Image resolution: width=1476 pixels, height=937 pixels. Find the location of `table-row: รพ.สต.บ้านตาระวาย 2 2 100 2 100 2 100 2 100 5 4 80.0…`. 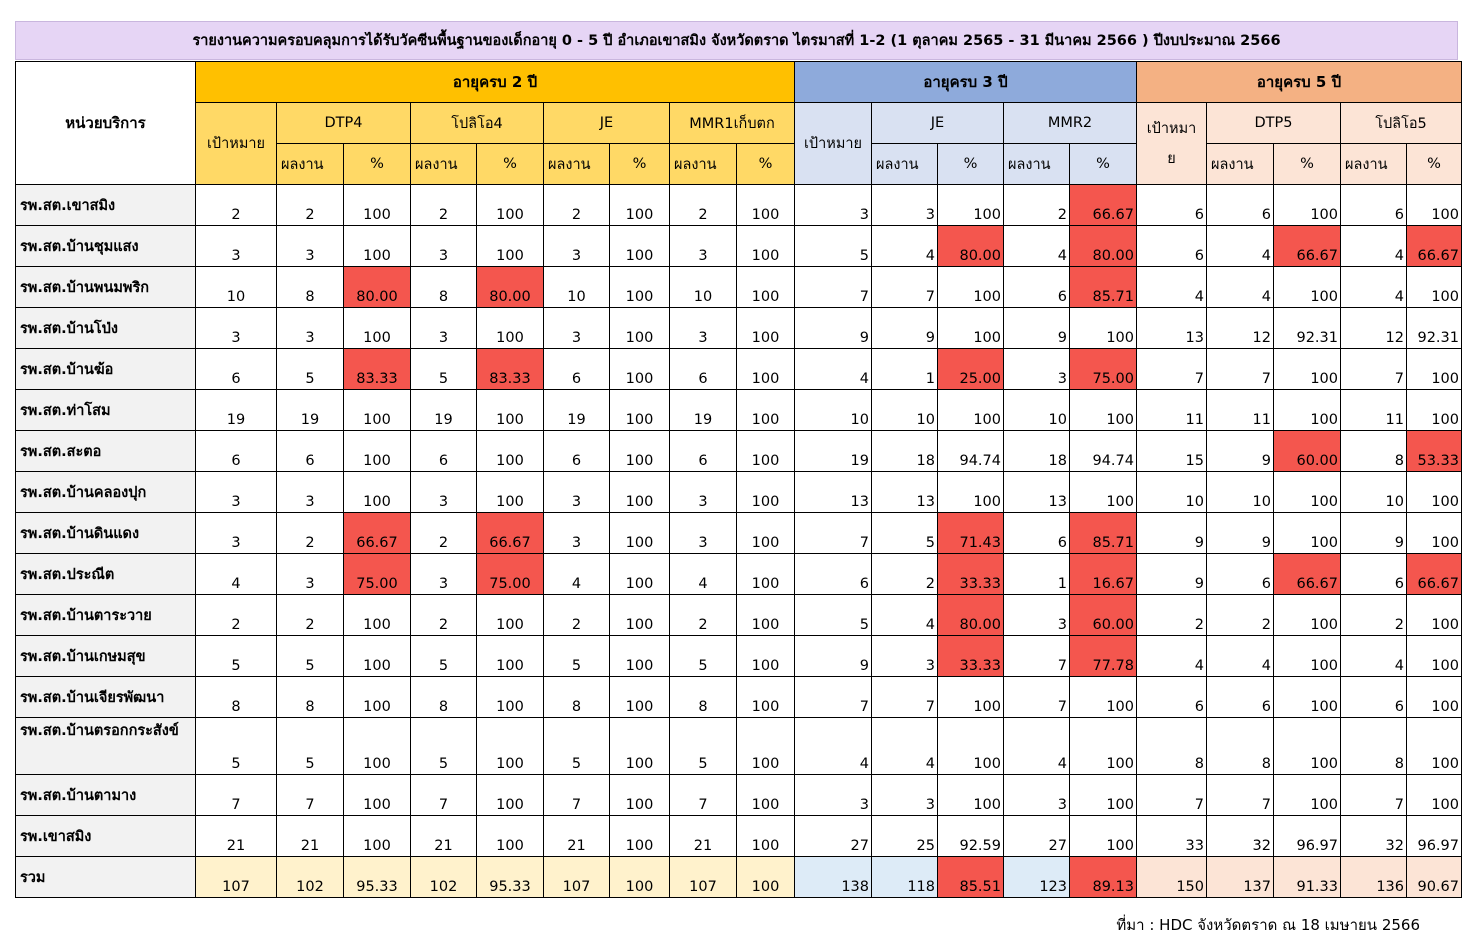

table-row: รพ.สต.บ้านตาระวาย 2 2 100 2 100 2 100 2 100 5 4 80.0… is located at coordinates (738, 615).